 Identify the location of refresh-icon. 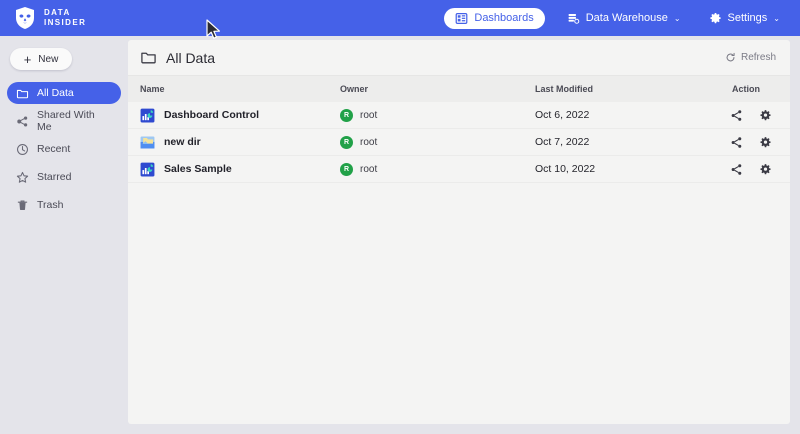
(730, 57).